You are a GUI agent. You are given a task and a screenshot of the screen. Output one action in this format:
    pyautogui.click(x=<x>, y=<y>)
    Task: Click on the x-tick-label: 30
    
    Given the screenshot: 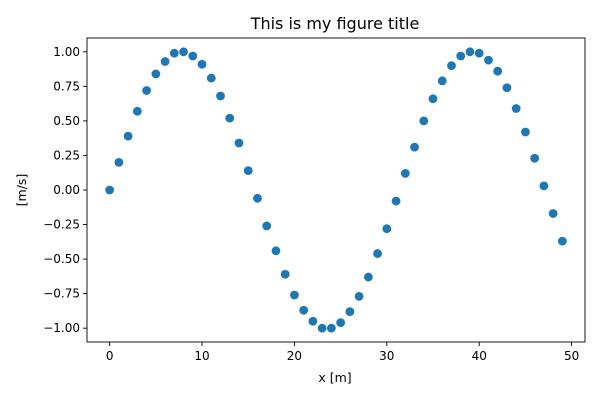 What is the action you would take?
    pyautogui.click(x=386, y=356)
    